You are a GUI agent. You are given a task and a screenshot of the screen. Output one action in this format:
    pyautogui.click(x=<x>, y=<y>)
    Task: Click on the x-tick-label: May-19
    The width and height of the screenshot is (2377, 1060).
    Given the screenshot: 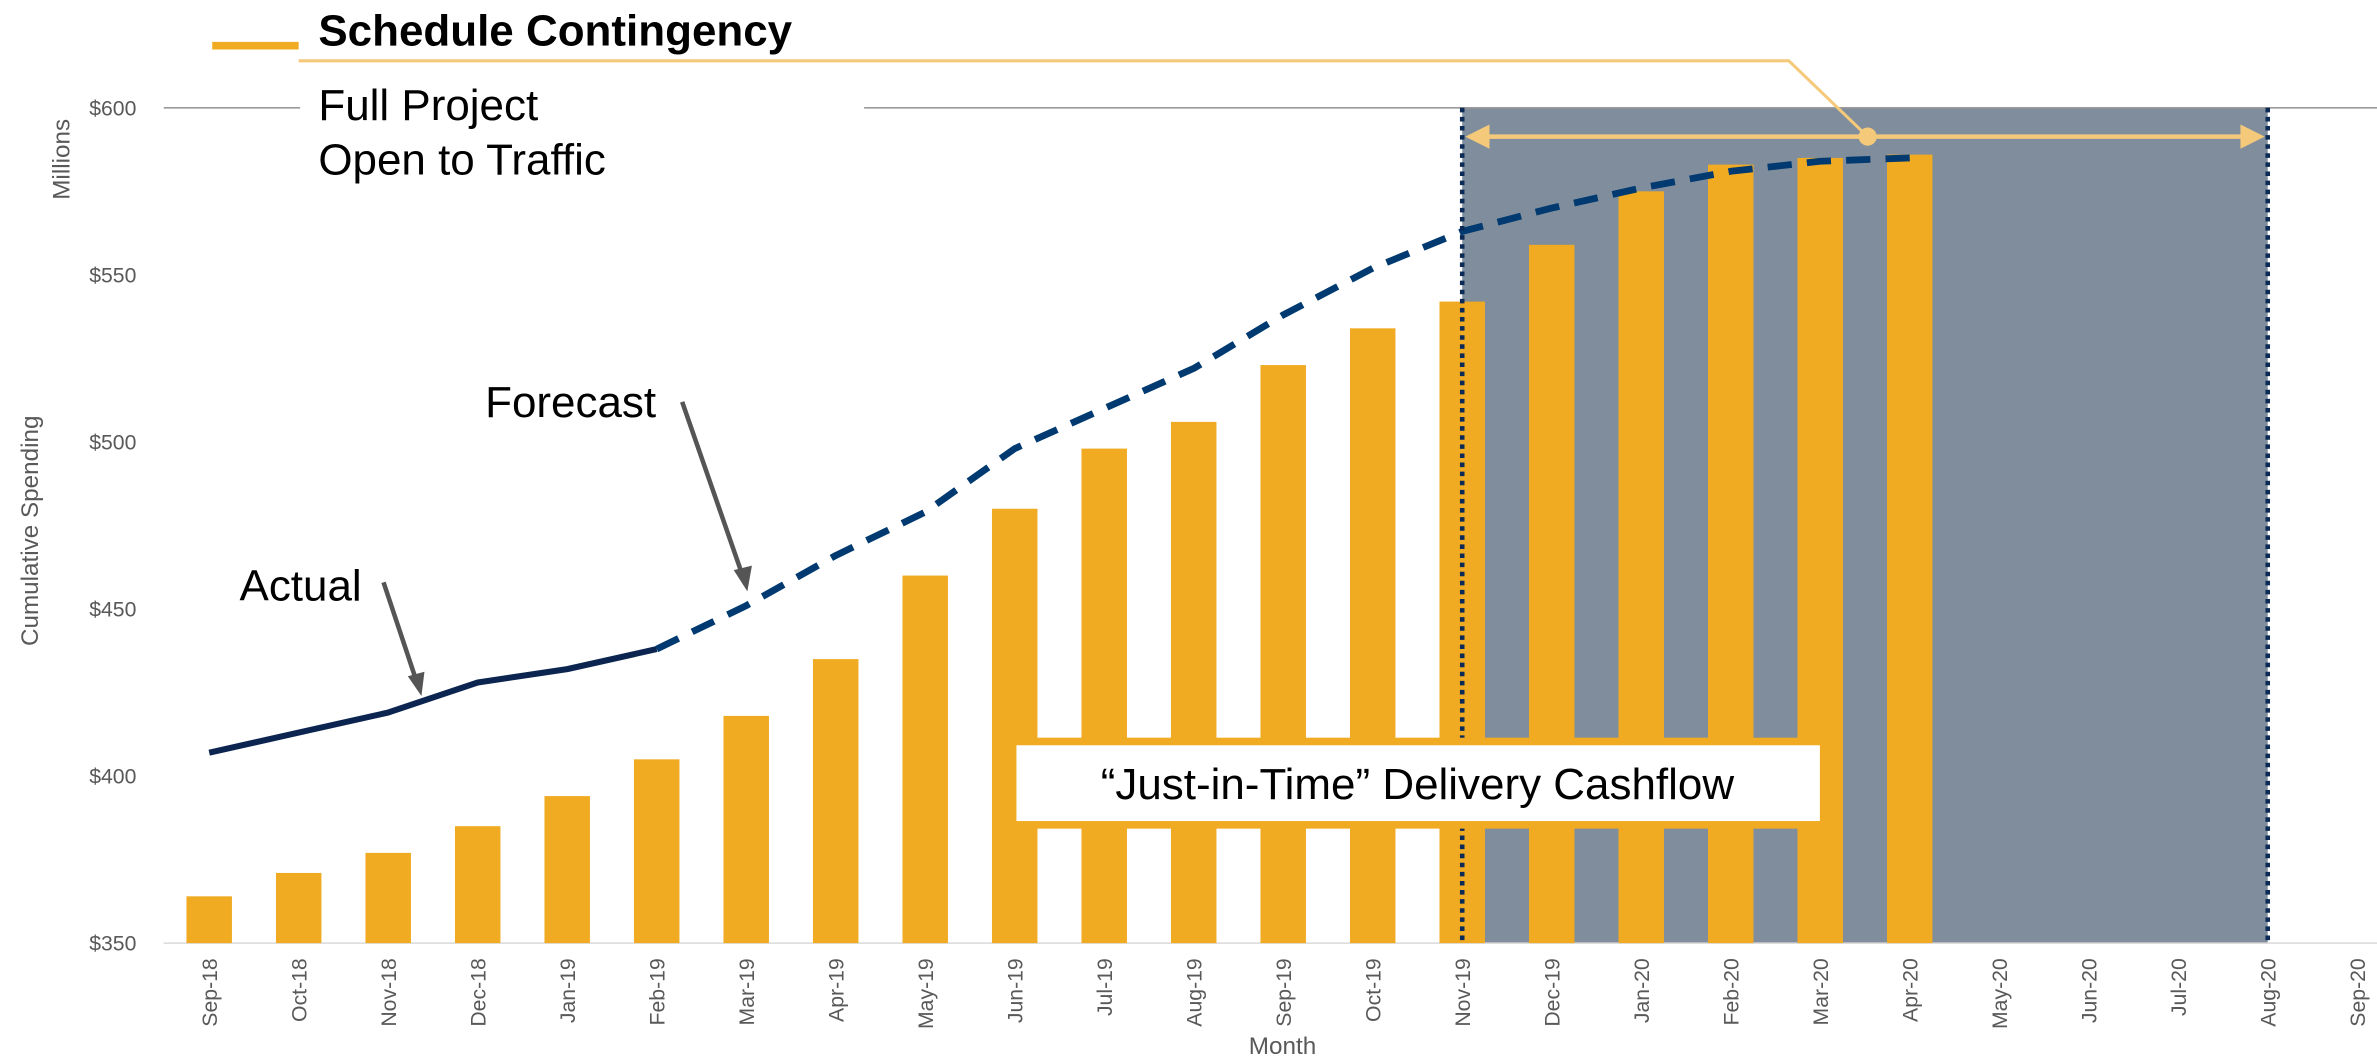 What is the action you would take?
    pyautogui.click(x=926, y=993)
    